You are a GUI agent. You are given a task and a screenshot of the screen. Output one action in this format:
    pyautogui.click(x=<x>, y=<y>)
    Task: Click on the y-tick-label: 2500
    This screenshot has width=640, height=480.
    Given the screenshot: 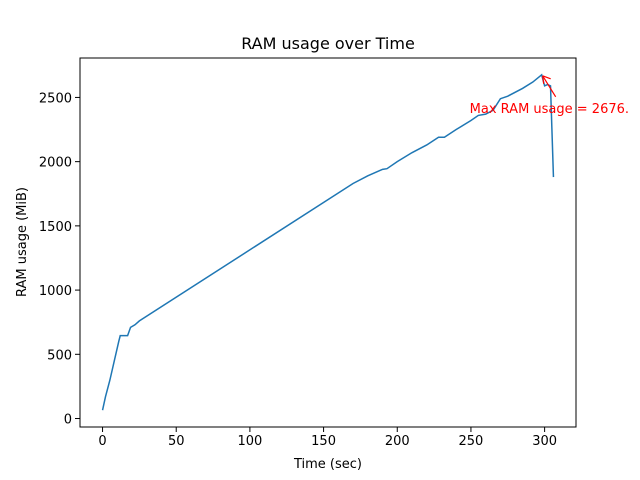 What is the action you would take?
    pyautogui.click(x=55, y=98)
    